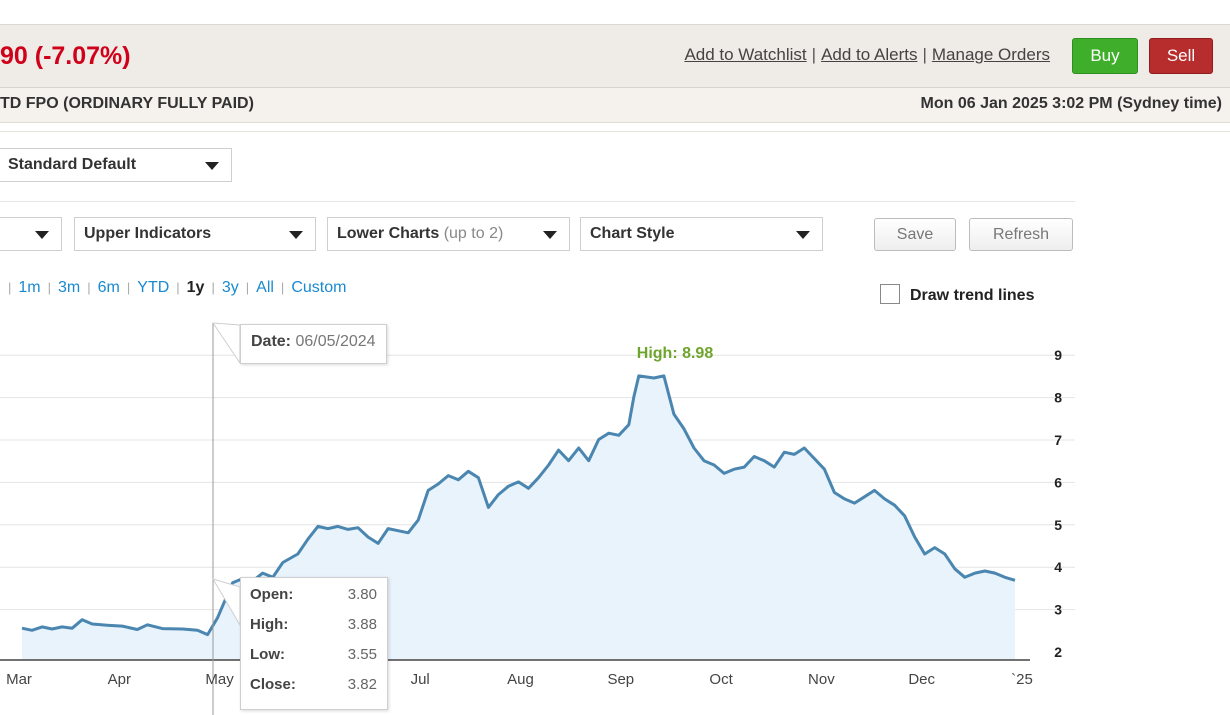 The width and height of the screenshot is (1230, 715). I want to click on ohlc-value: 3.55, so click(362, 654).